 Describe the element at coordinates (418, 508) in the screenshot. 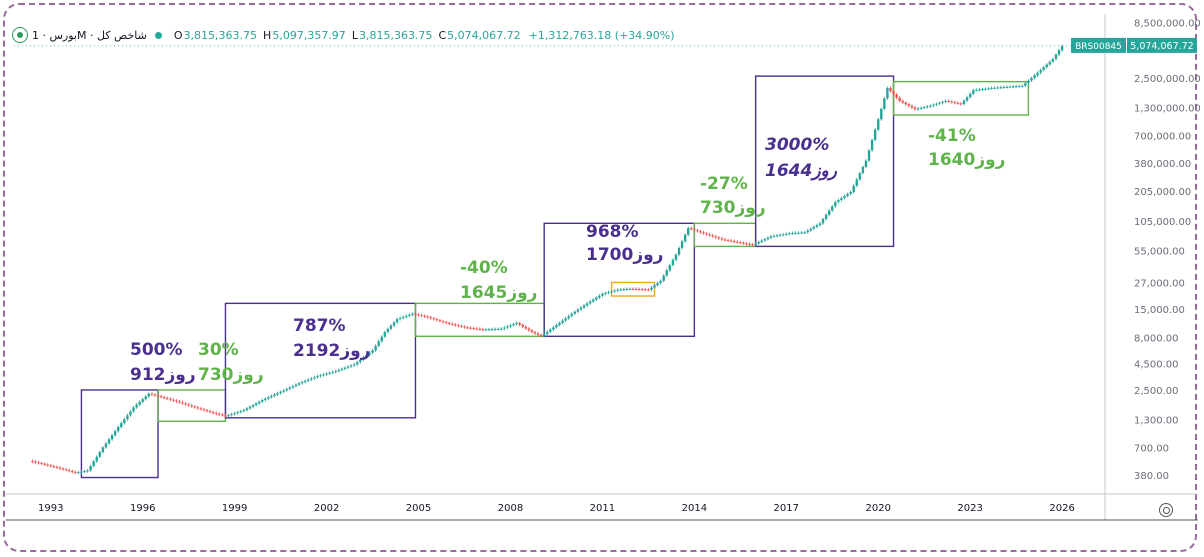

I see `x-tick-label: 2005` at that location.